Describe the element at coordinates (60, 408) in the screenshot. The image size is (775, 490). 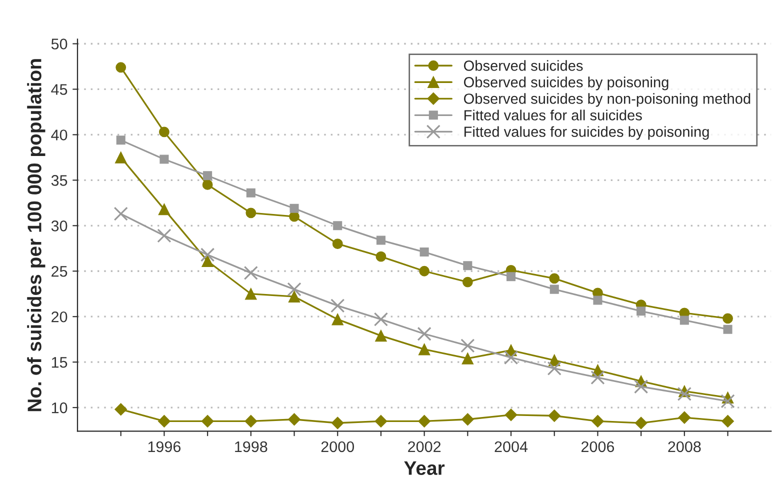
I see `y-tick-label: 10` at that location.